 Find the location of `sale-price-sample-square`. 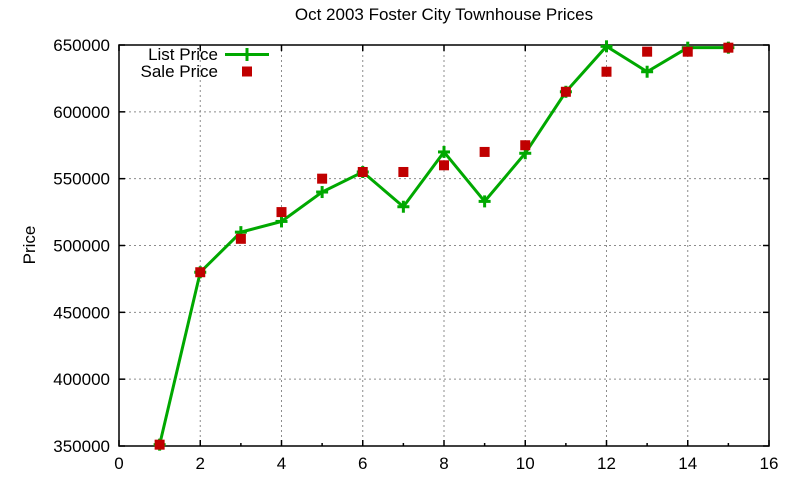

sale-price-sample-square is located at coordinates (247, 71).